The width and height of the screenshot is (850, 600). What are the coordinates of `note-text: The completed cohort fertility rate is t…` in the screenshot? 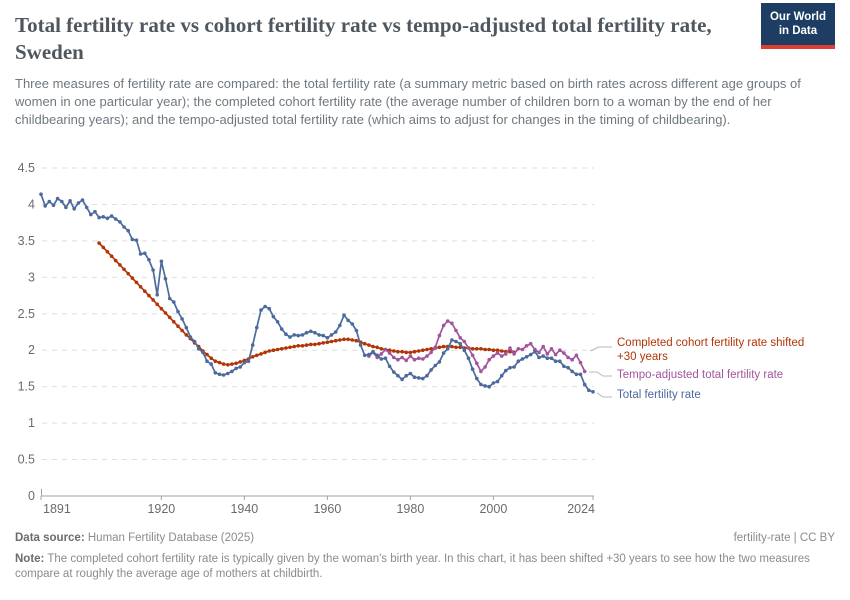 It's located at (412, 567).